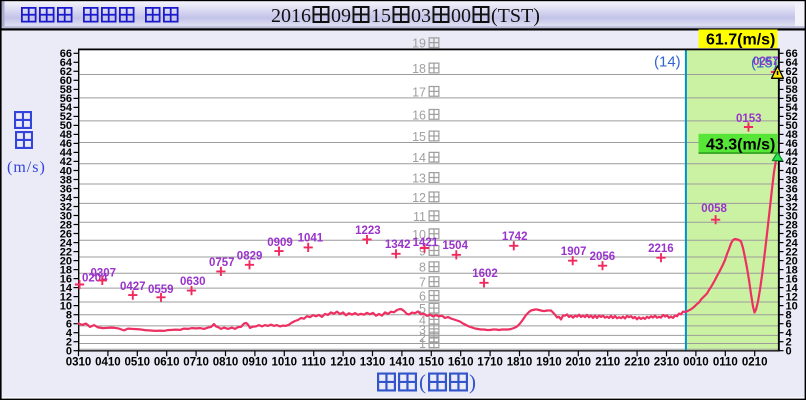  I want to click on svg-text: 0410, so click(108, 363).